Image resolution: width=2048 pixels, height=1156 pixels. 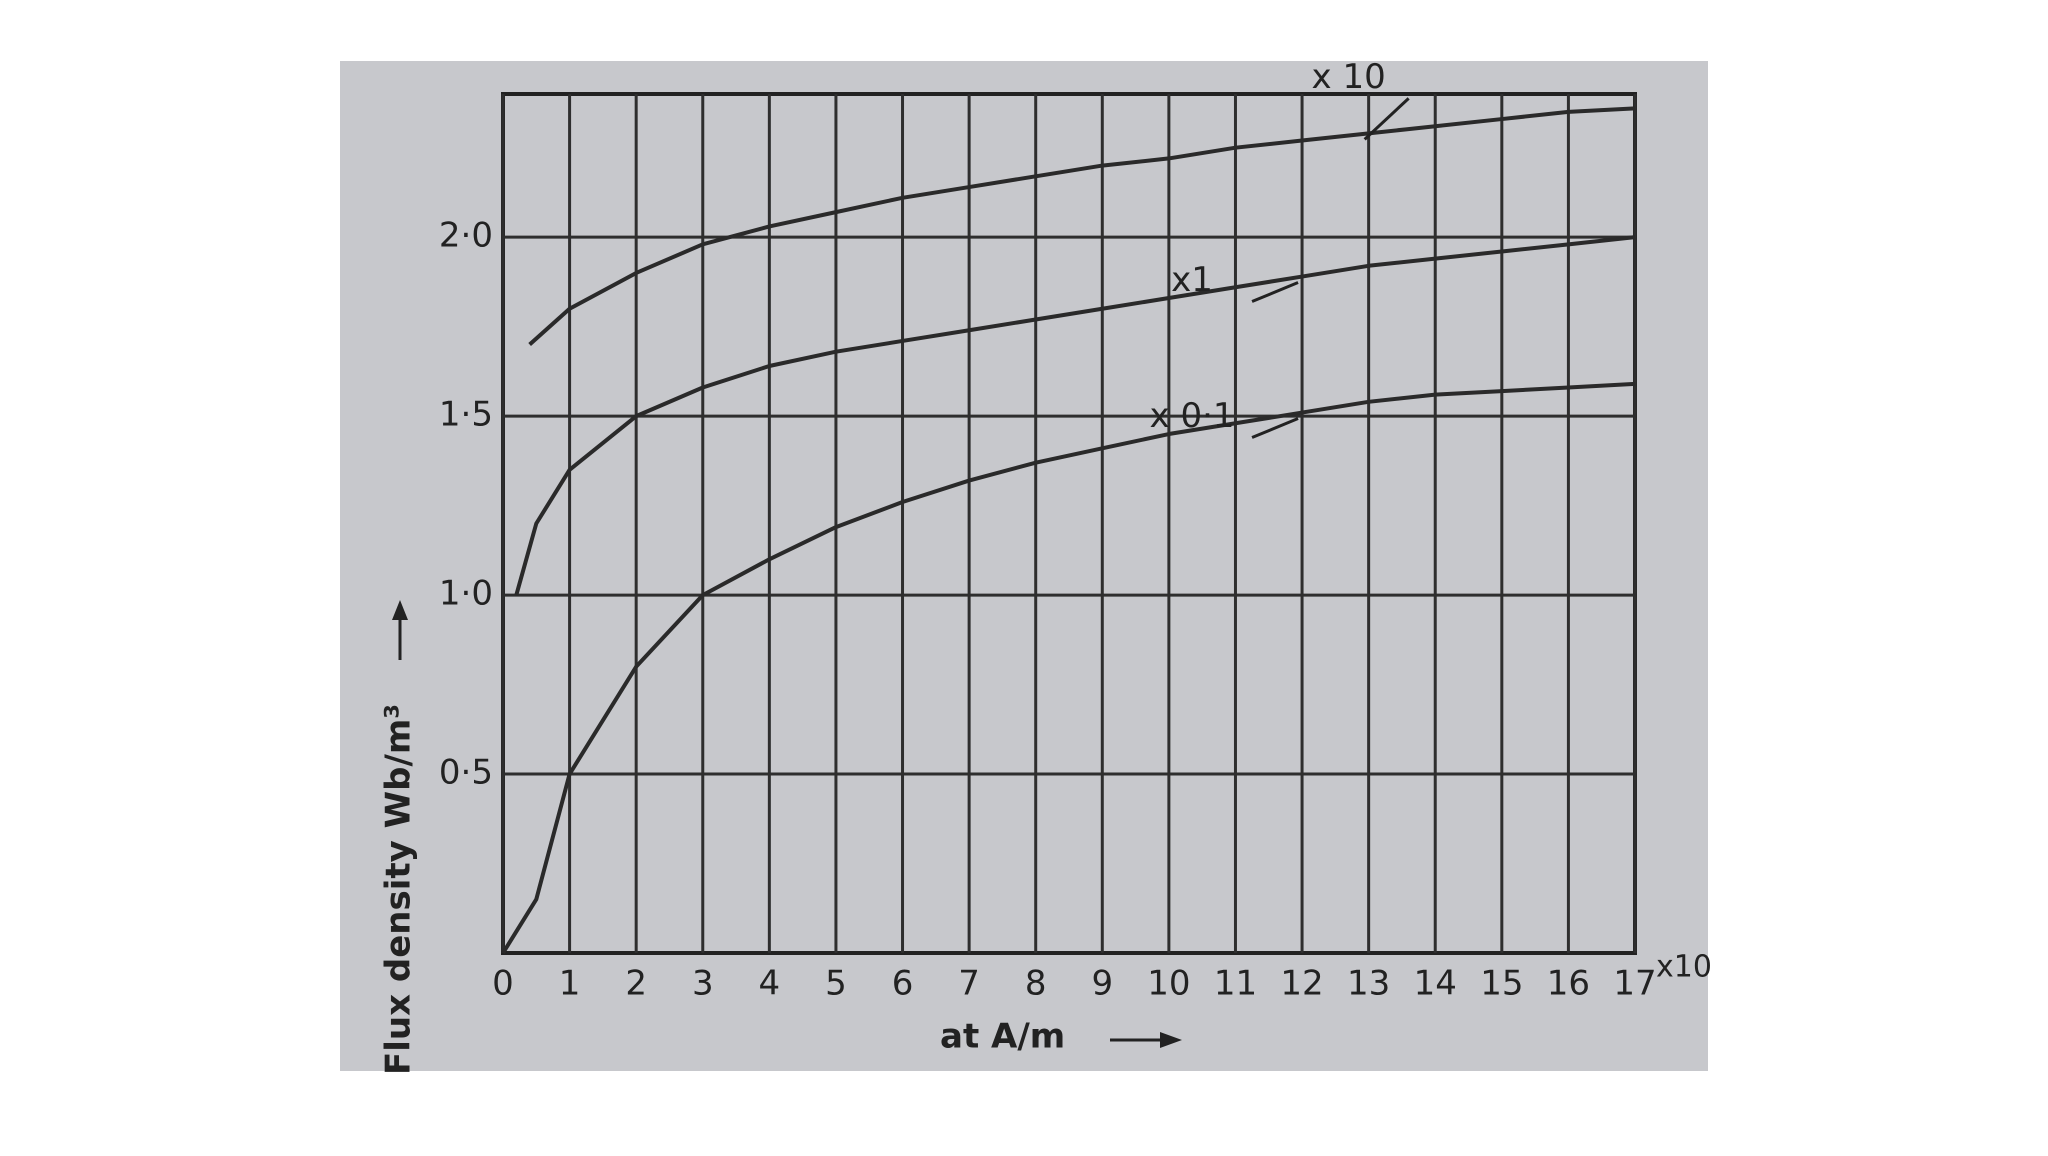 I want to click on y-tick-label: 0·5, so click(x=466, y=773).